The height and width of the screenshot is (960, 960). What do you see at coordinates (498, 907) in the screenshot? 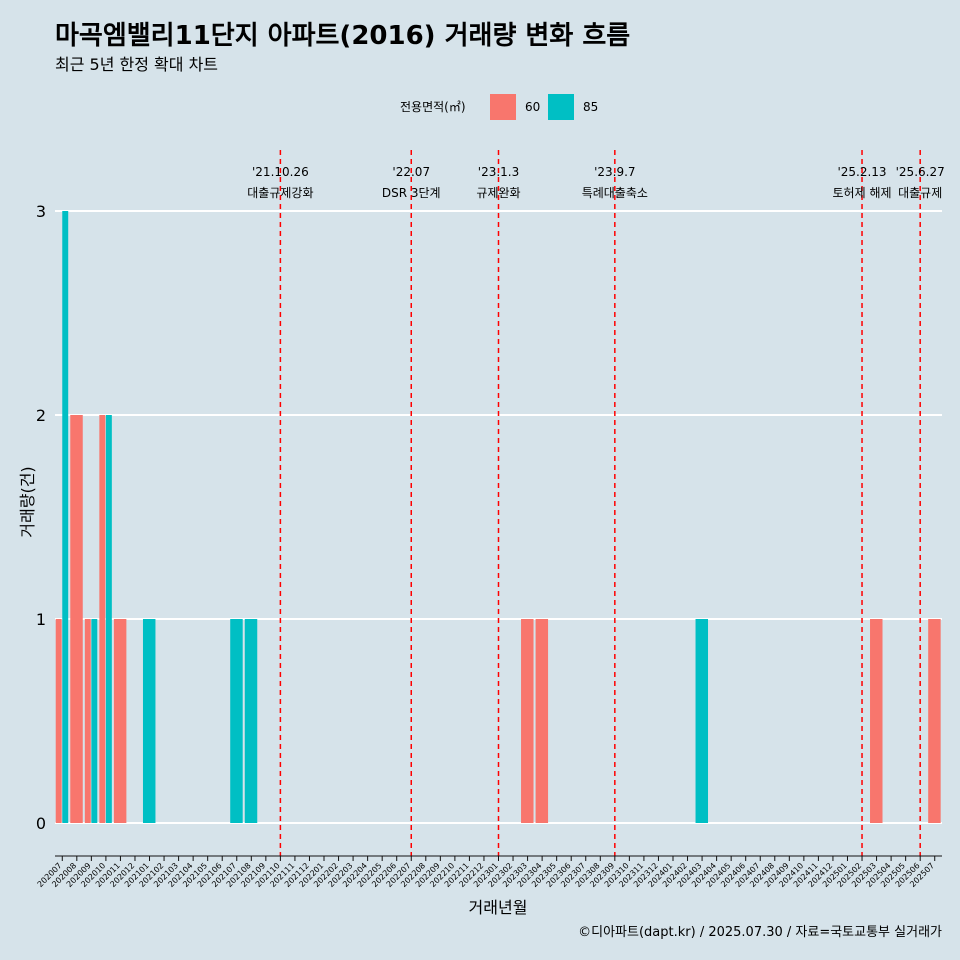
I see `x-axis-title: 거래년월` at bounding box center [498, 907].